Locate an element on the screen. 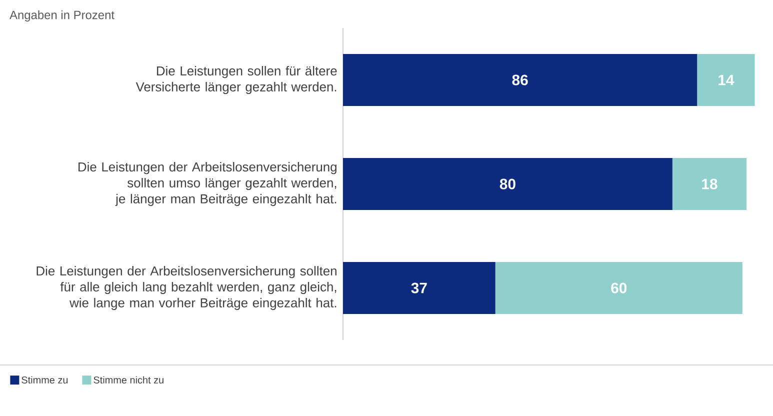 This screenshot has height=416, width=773. data-label: 18 is located at coordinates (710, 184).